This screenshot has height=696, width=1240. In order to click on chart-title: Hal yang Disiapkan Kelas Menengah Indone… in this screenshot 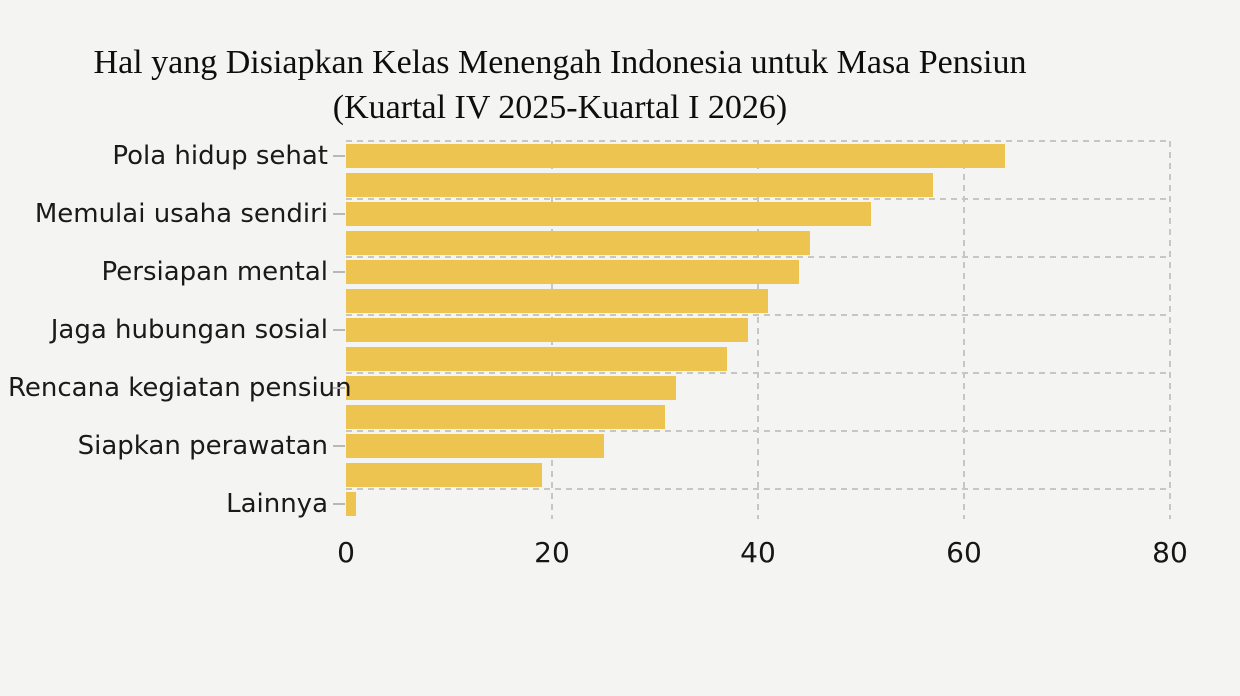, I will do `click(560, 85)`.